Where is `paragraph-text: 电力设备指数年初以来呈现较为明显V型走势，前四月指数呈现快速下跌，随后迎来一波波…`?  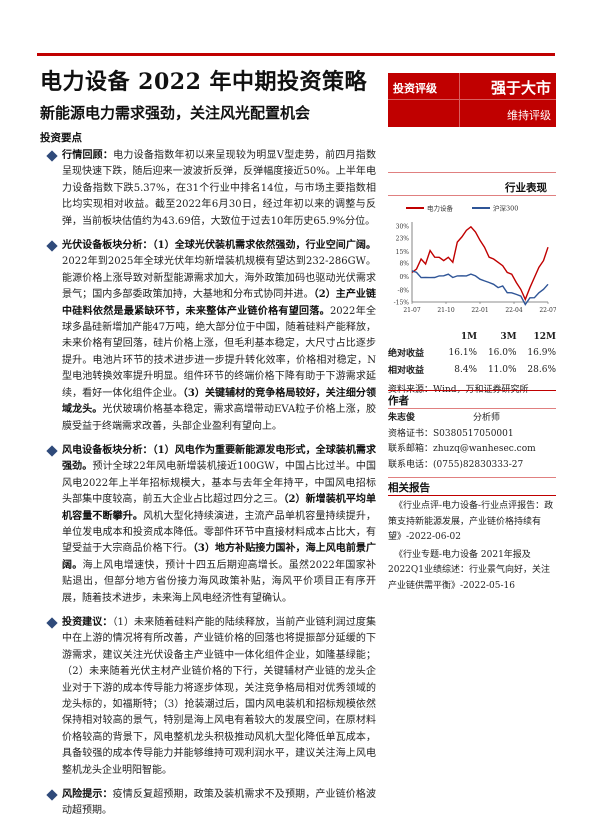 paragraph-text: 电力设备指数年初以来呈现较为明显V型走势，前四月指数呈现快速下跌，随后迎来一波波… is located at coordinates (219, 188).